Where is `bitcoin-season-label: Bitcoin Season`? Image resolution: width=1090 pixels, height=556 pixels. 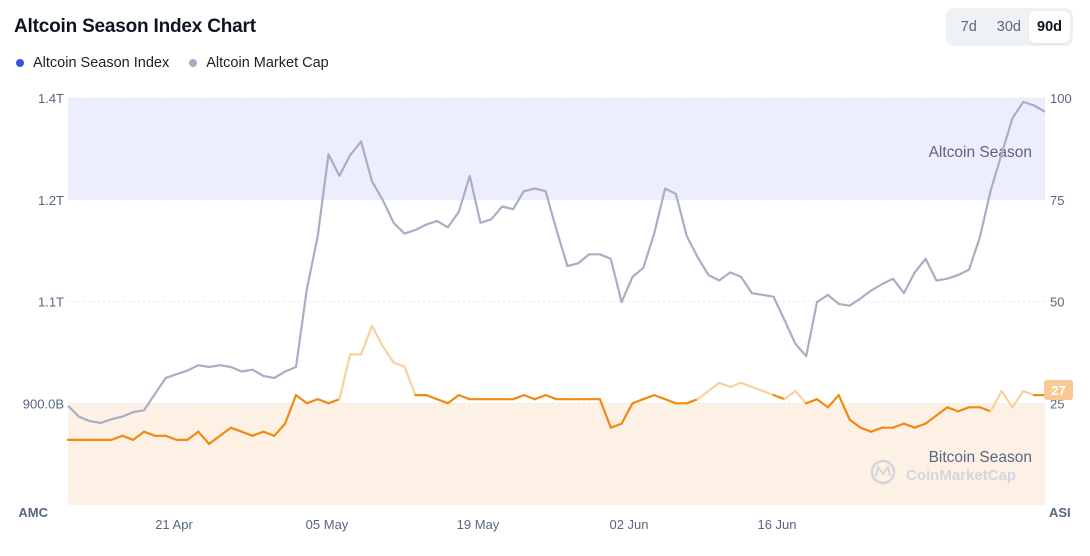
bitcoin-season-label: Bitcoin Season is located at coordinates (980, 457).